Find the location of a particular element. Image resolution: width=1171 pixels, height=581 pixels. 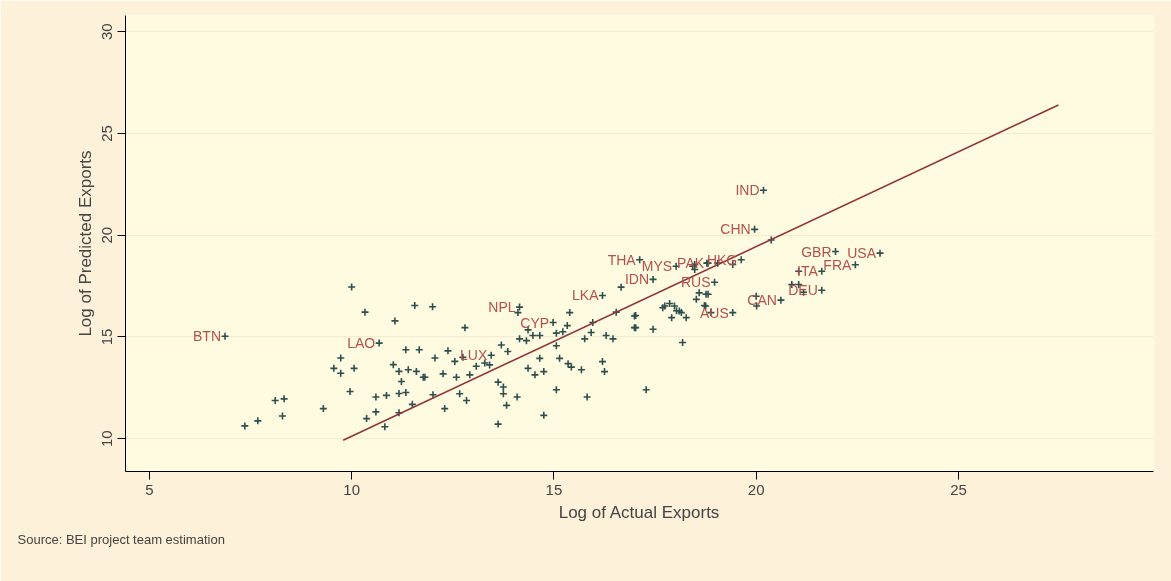

annotation: PAK is located at coordinates (691, 263).